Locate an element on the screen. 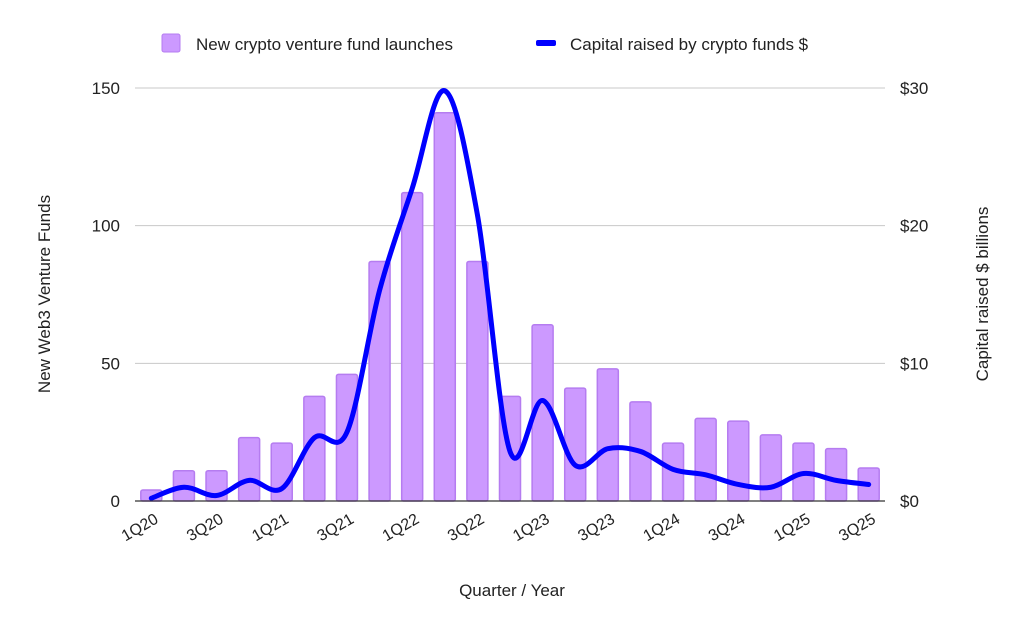 The image size is (1024, 638). bar-2Q25 is located at coordinates (836, 474).